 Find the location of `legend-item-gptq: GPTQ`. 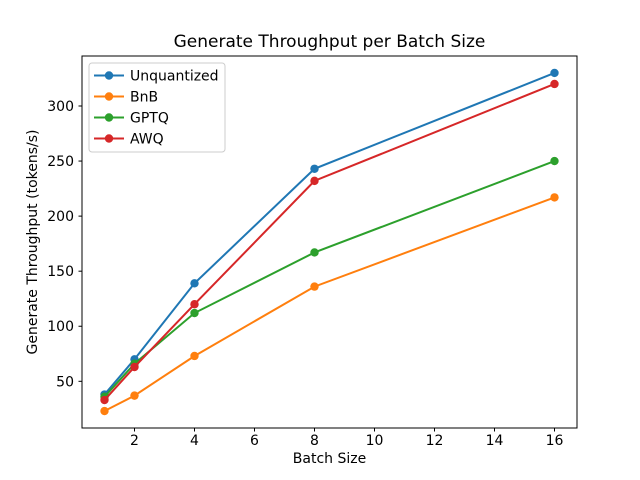

legend-item-gptq: GPTQ is located at coordinates (131, 119).